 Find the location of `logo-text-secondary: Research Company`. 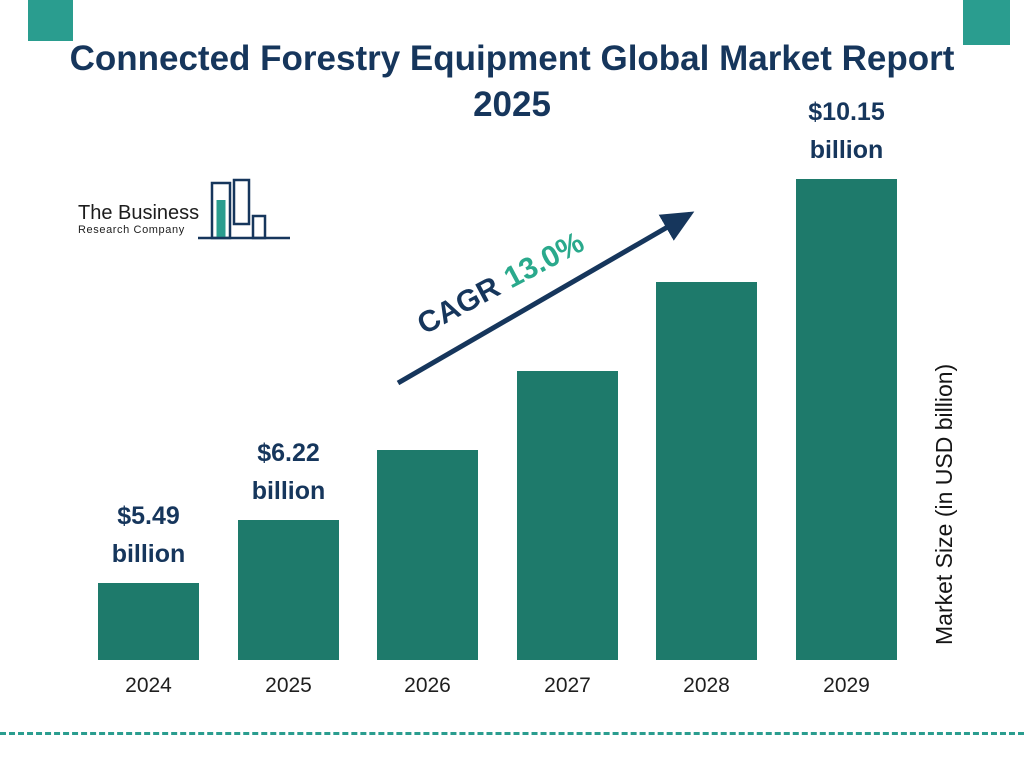

logo-text-secondary: Research Company is located at coordinates (131, 230).